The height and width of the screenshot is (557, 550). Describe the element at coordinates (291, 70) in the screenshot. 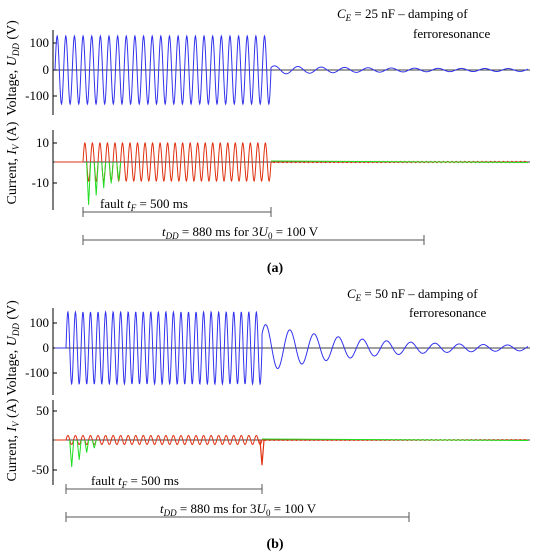

I see `voltage-trace-a` at that location.